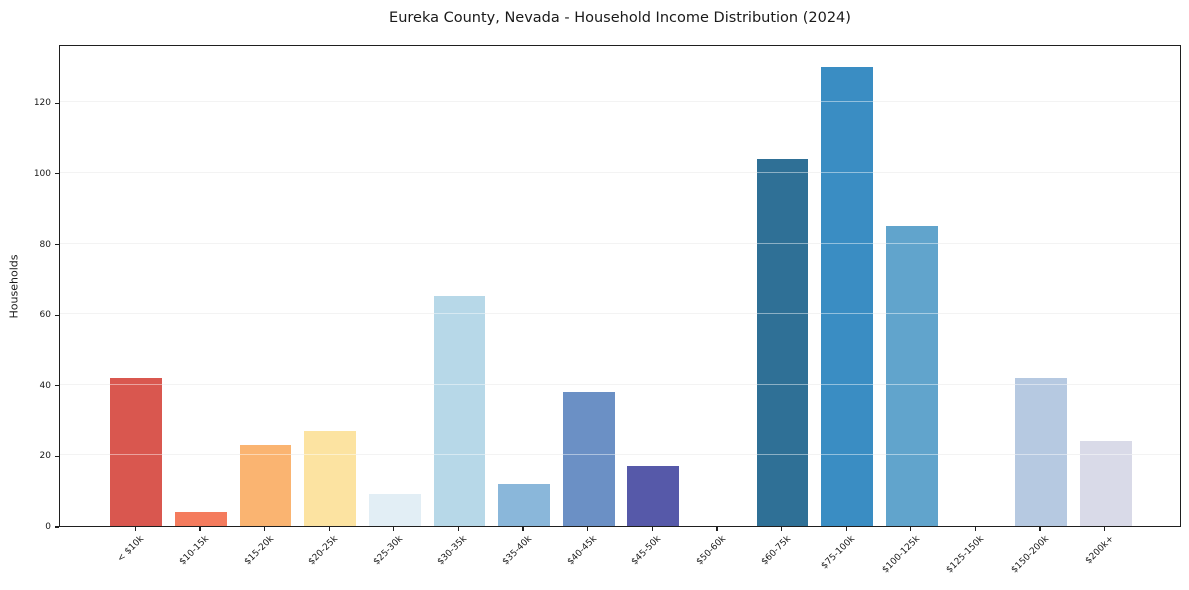  I want to click on x-tick-label: $150-200k, so click(1030, 555).